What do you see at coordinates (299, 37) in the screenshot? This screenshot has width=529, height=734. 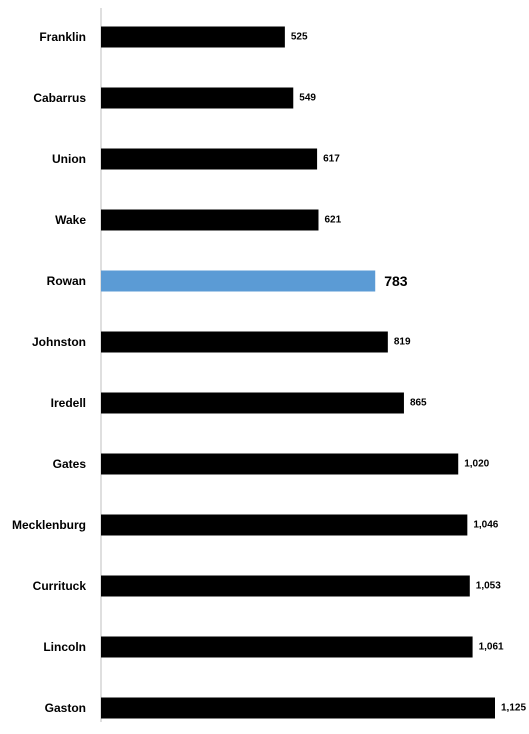 I see `value-label-franklin: 525` at bounding box center [299, 37].